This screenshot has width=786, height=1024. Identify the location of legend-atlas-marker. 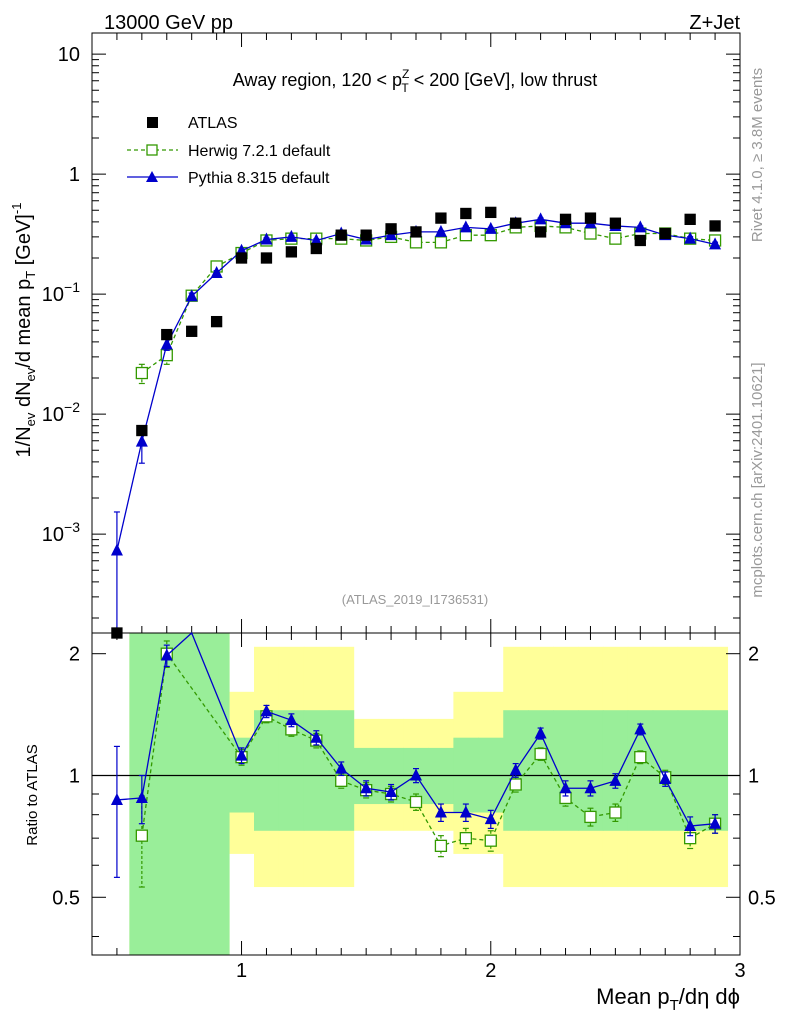
(152, 122).